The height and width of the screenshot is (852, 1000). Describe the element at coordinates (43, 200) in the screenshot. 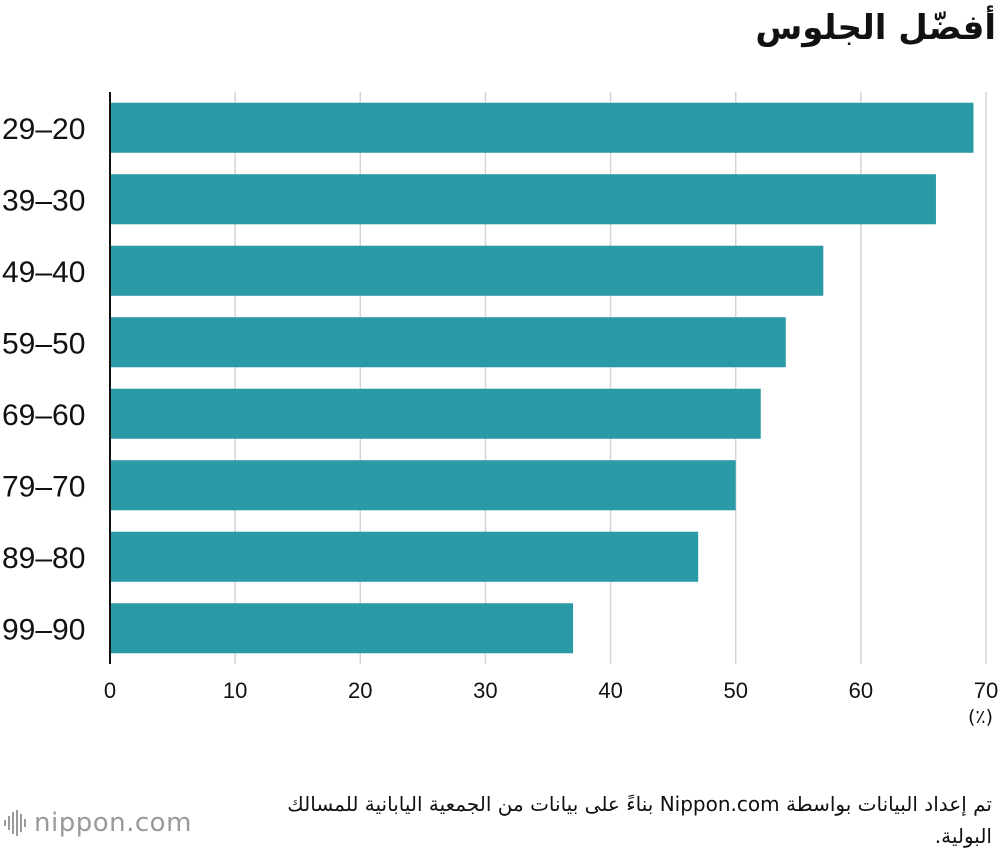

I see `category-label: 39–30` at that location.